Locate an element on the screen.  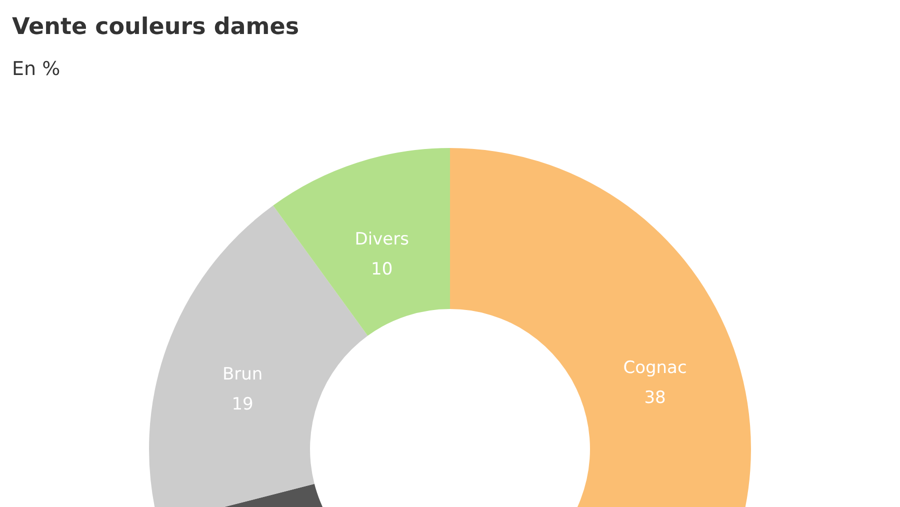
data-label: 10 is located at coordinates (382, 269).